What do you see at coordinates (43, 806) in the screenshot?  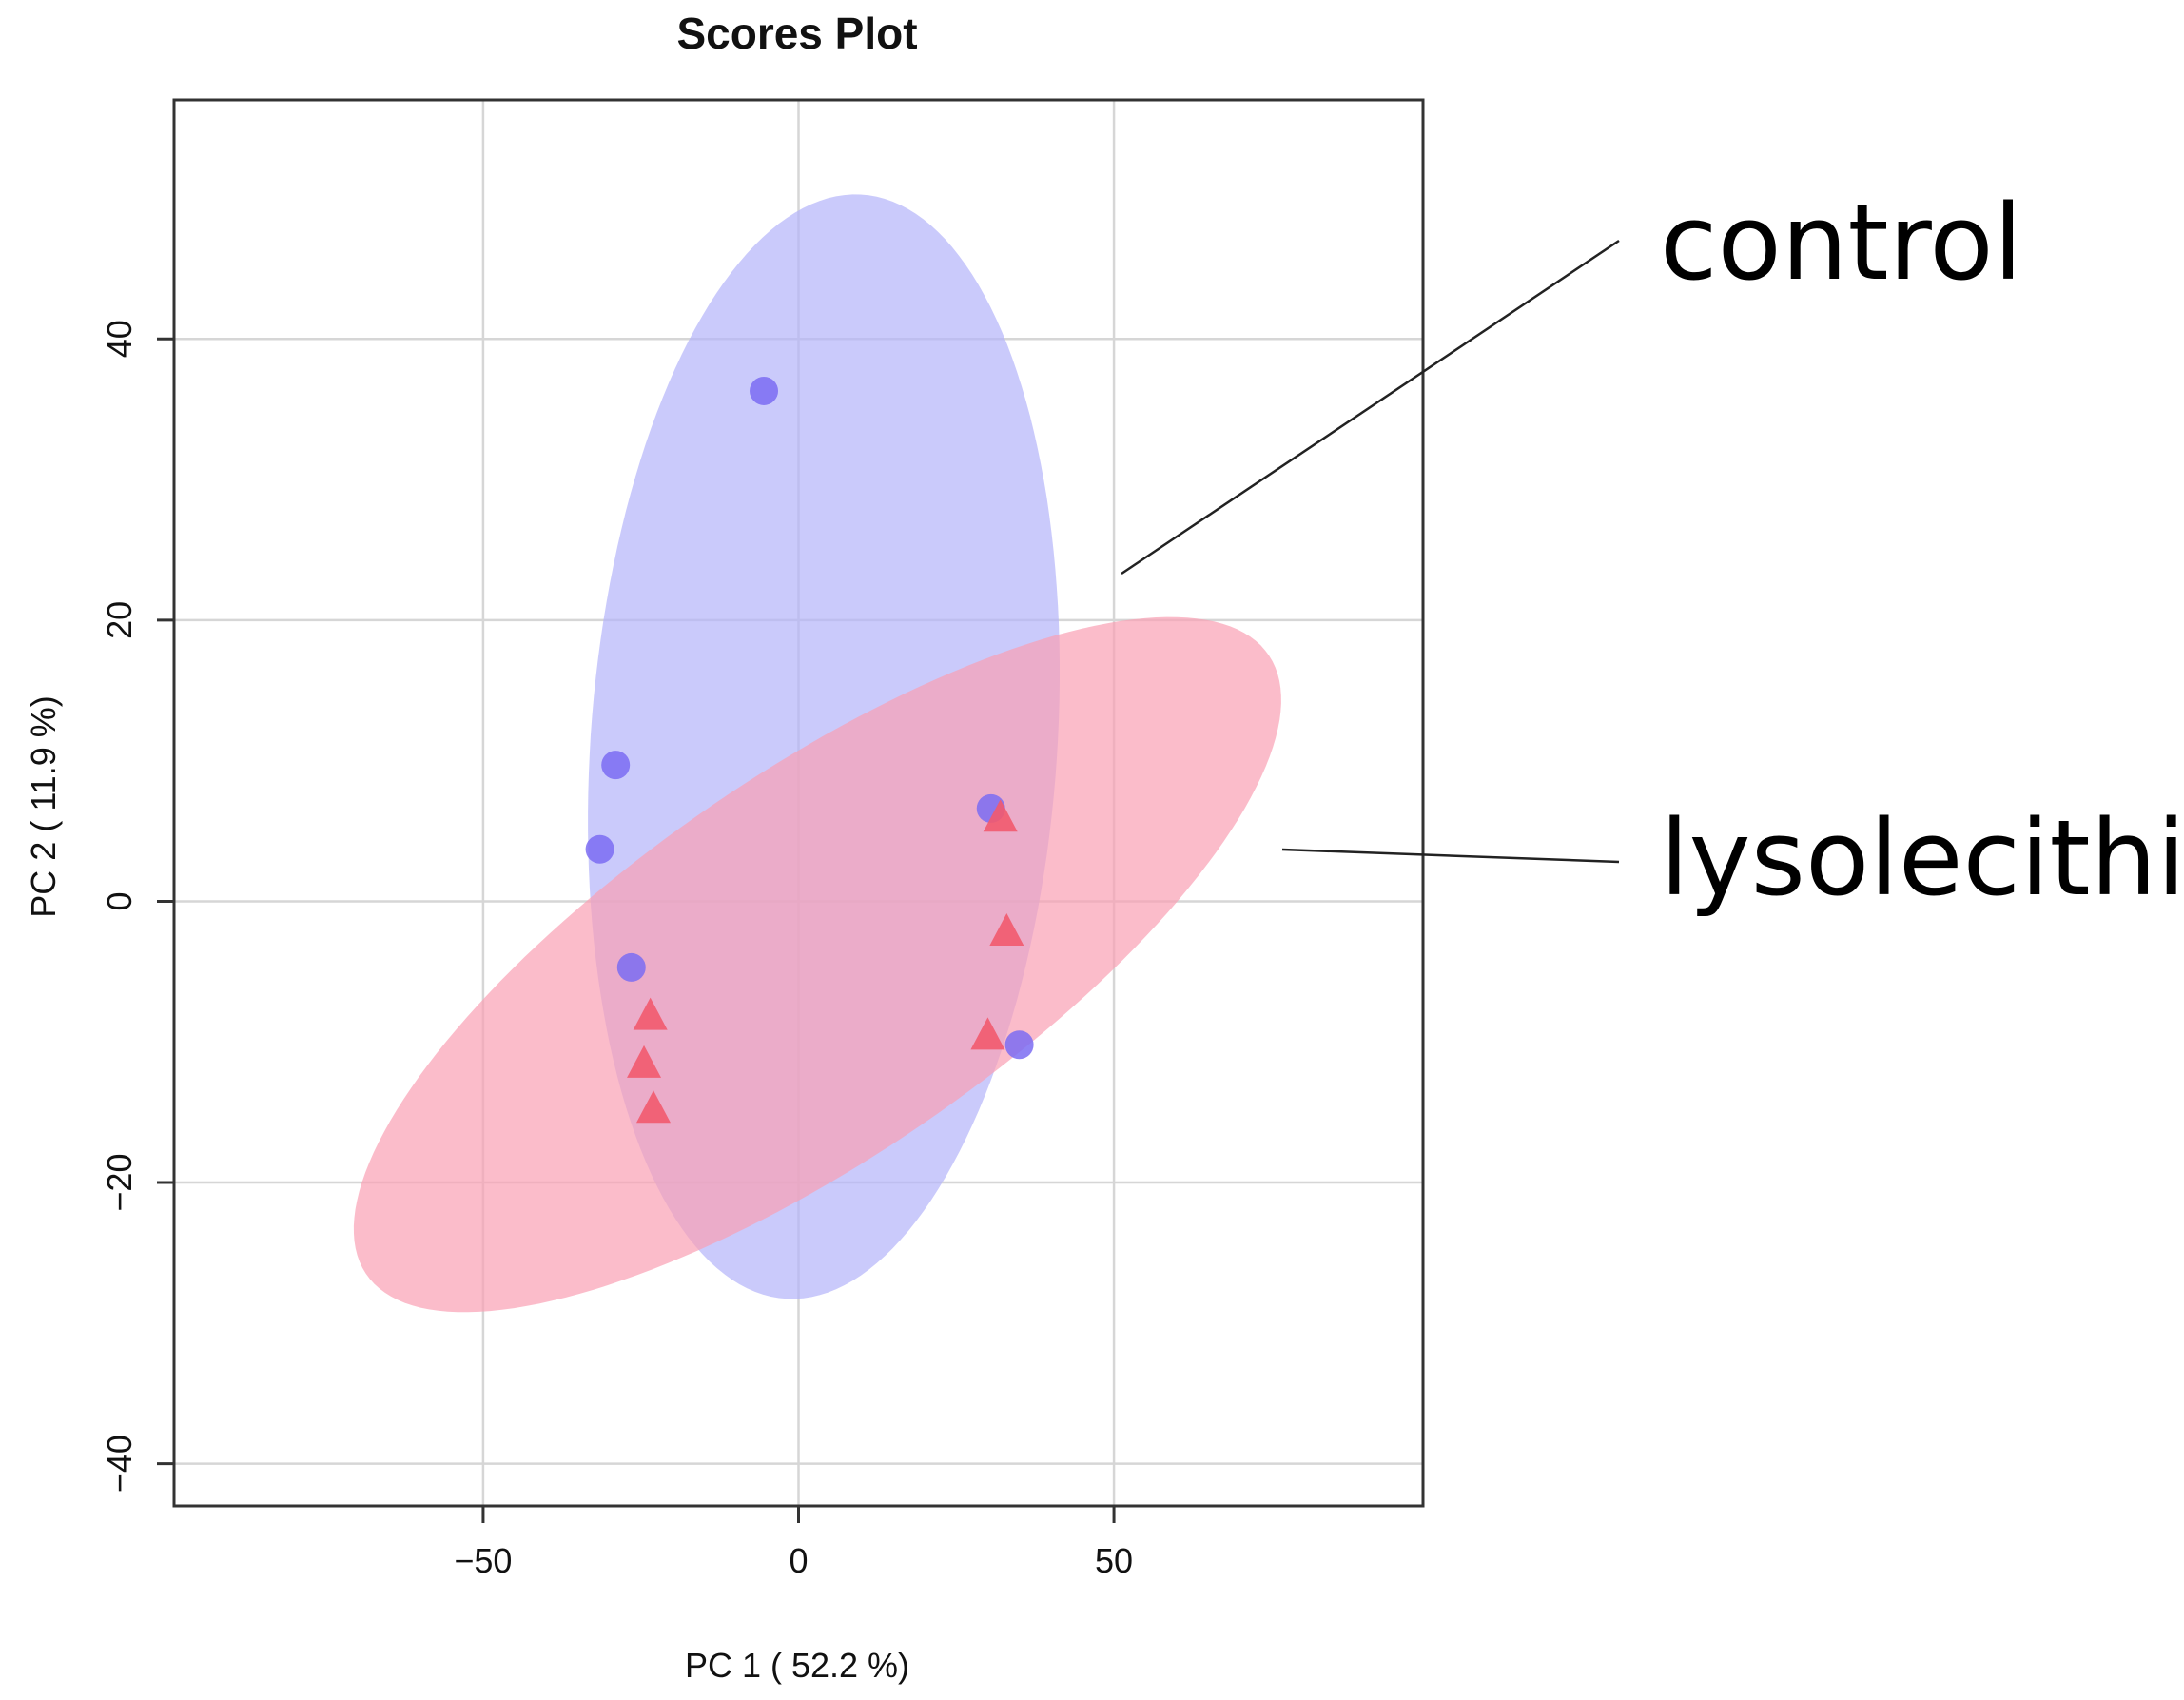 I see `y-axis-label: PC 2 ( 11.9 %)` at bounding box center [43, 806].